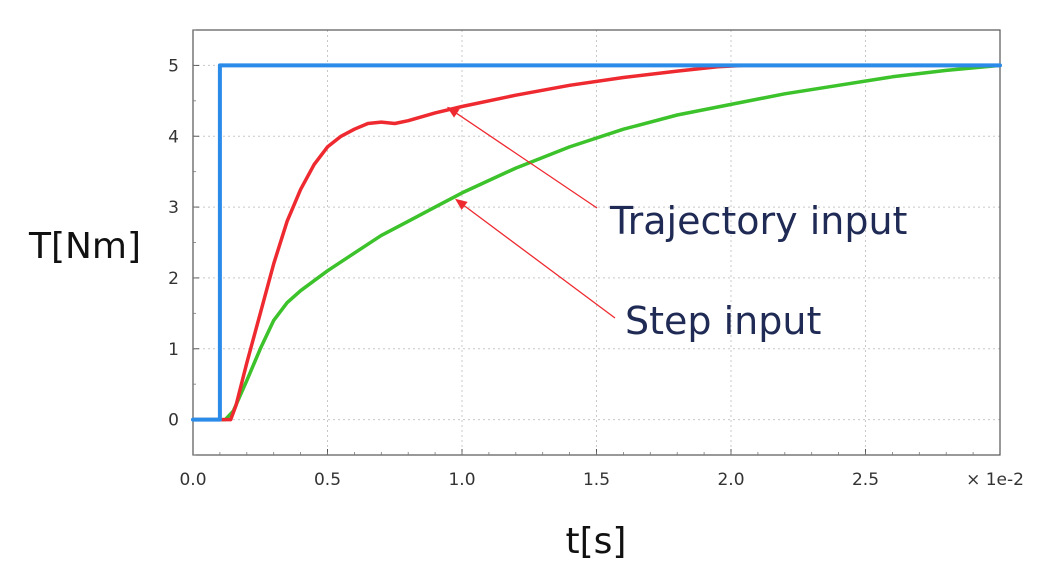  What do you see at coordinates (192, 480) in the screenshot?
I see `x-tick-label: 0.0` at bounding box center [192, 480].